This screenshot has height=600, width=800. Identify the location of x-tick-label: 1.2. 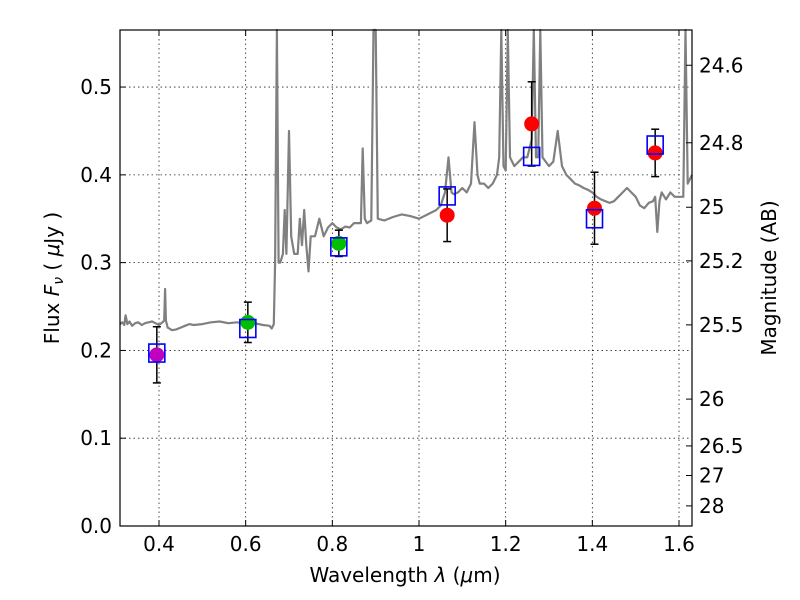
(506, 544).